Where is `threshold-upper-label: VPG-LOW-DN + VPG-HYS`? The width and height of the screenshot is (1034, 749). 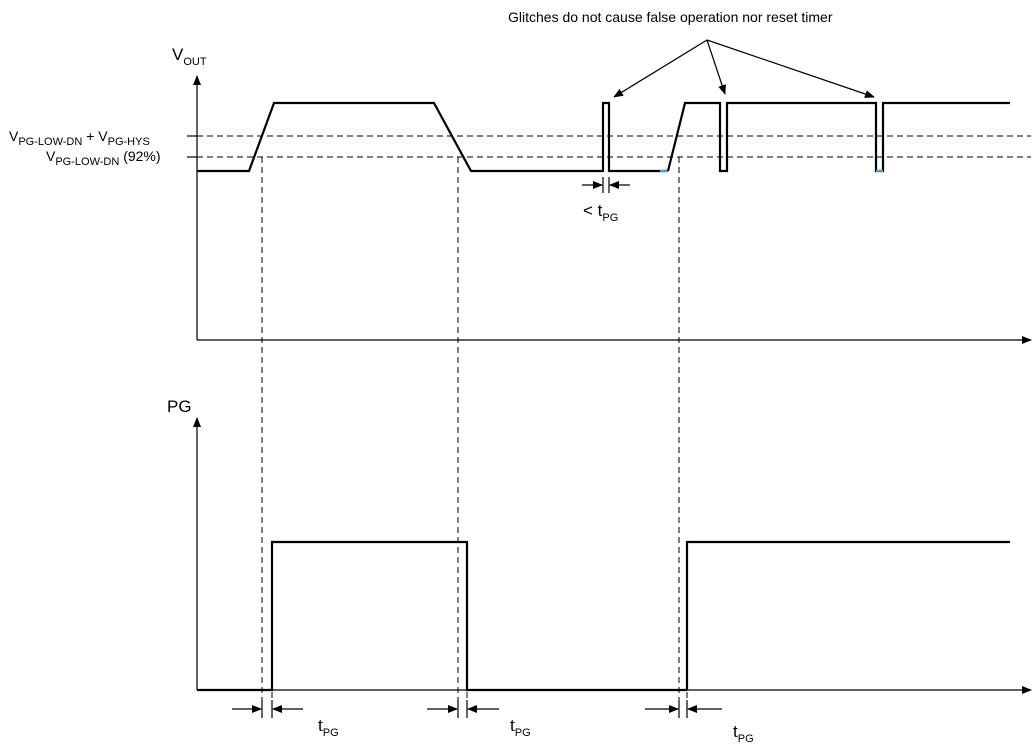 threshold-upper-label: VPG-LOW-DN + VPG-HYS is located at coordinates (79, 138).